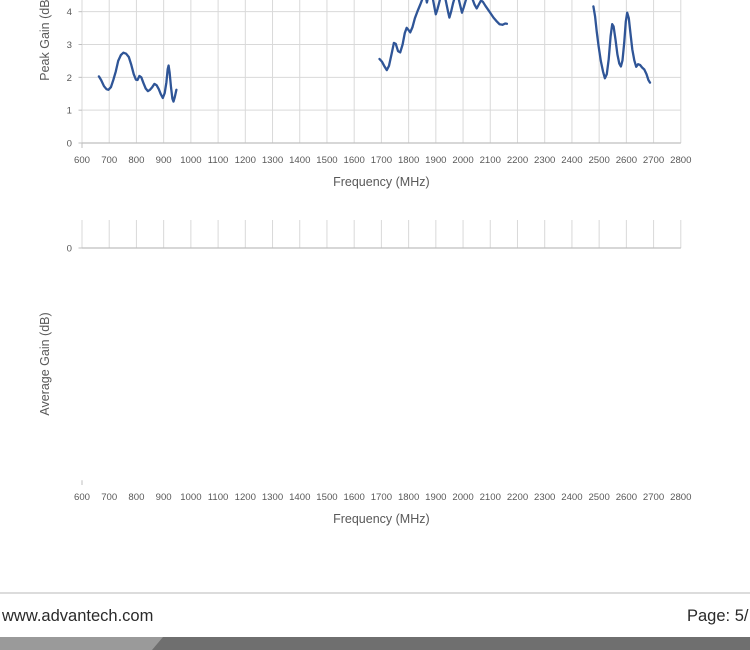  I want to click on footer-divider, so click(375, 593).